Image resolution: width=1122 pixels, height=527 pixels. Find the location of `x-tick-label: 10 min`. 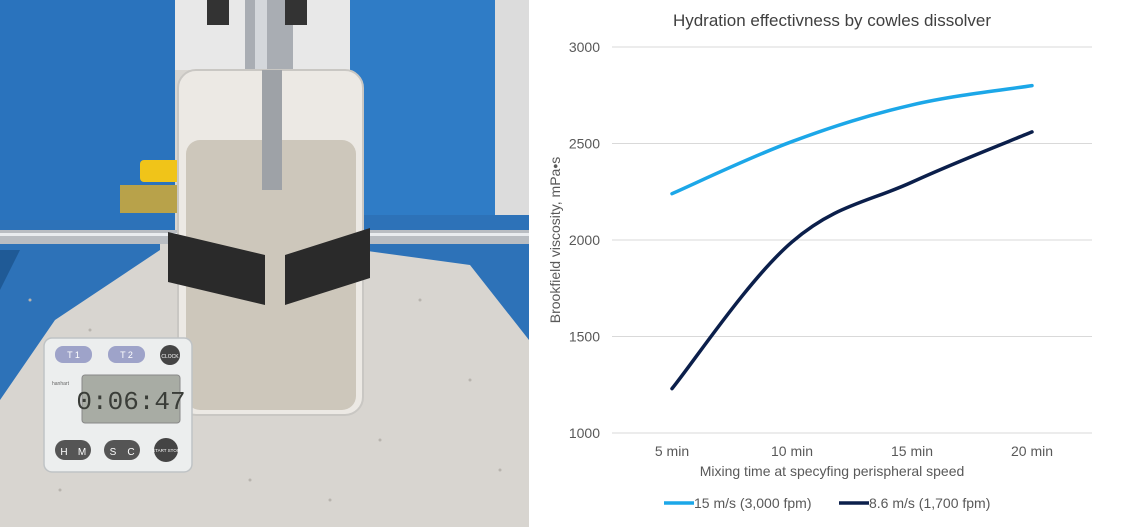

x-tick-label: 10 min is located at coordinates (792, 451).